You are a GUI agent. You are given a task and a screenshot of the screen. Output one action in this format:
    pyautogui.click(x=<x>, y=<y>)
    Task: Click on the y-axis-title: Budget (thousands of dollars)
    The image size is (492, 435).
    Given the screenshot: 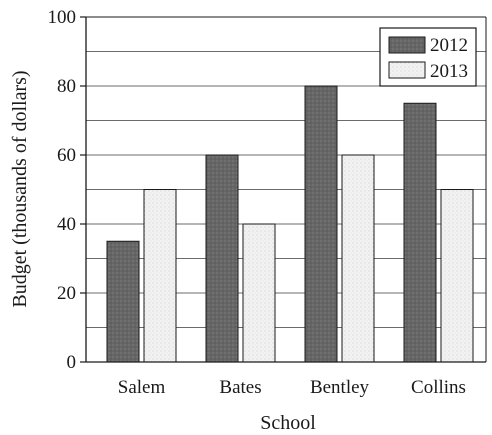 What is the action you would take?
    pyautogui.click(x=20, y=188)
    